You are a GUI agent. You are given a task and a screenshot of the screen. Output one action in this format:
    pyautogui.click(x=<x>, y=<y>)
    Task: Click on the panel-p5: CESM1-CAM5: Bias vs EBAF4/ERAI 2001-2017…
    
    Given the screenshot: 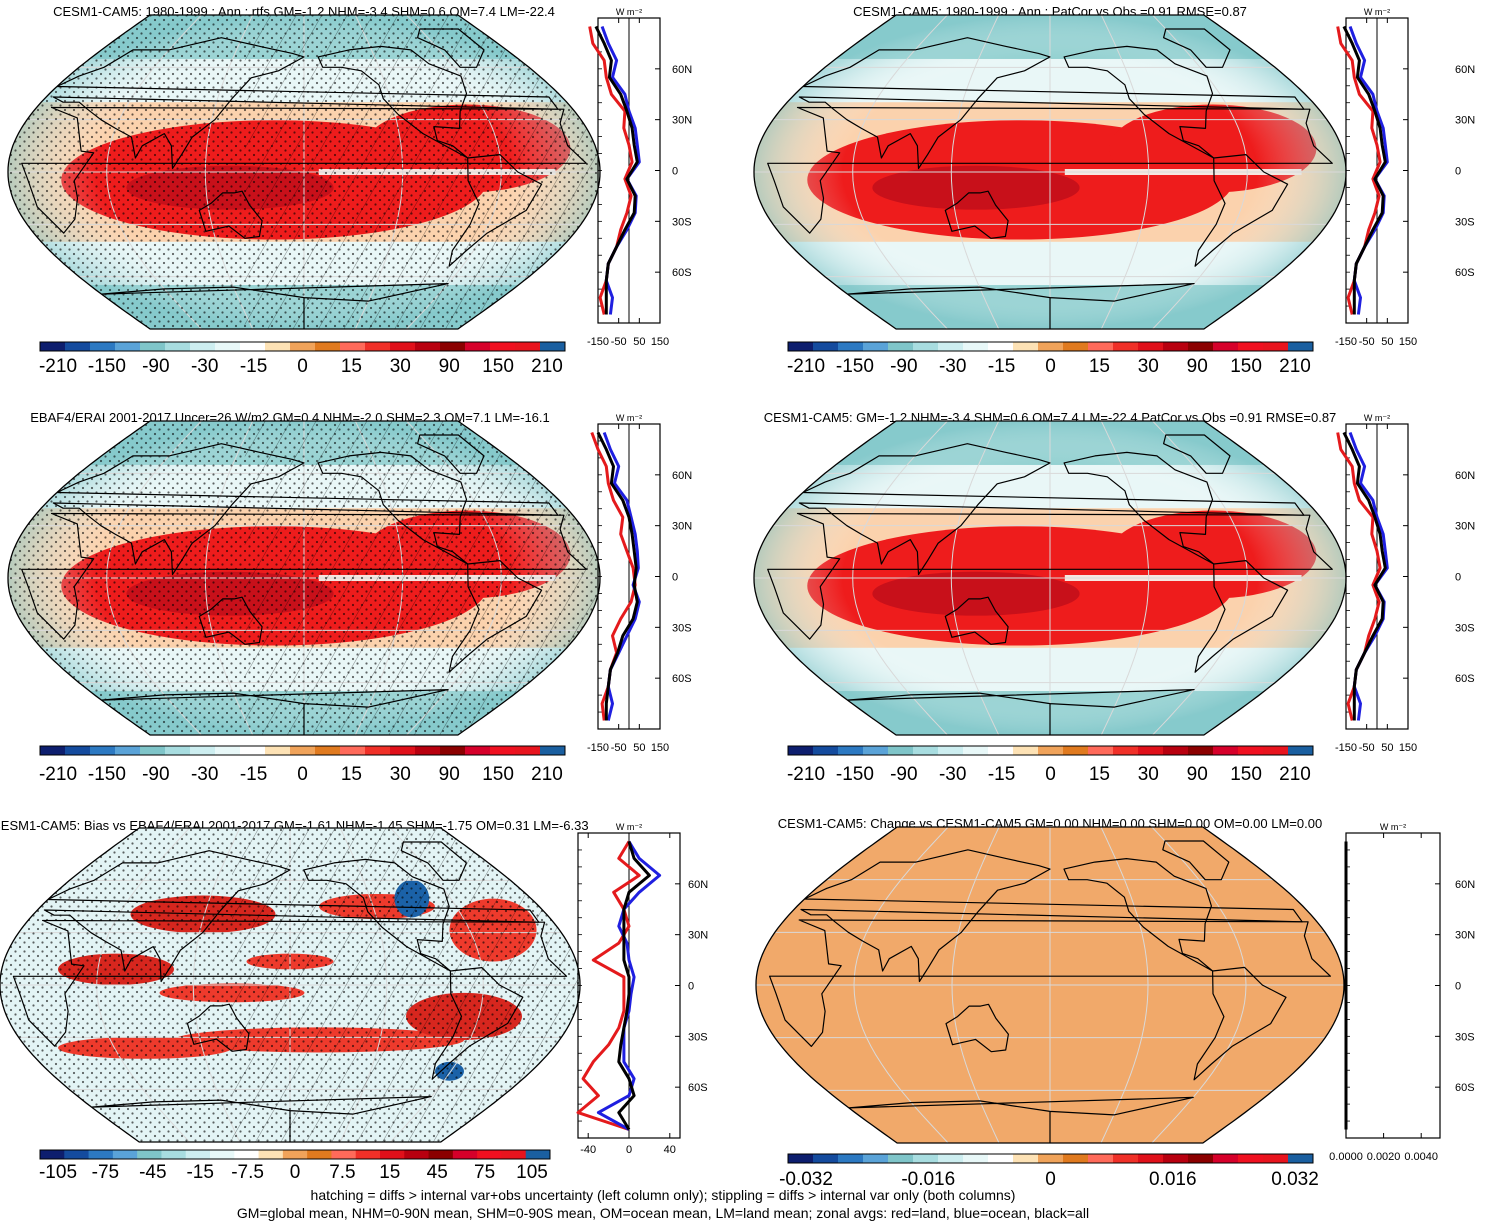 What is the action you would take?
    pyautogui.click(x=354, y=1000)
    